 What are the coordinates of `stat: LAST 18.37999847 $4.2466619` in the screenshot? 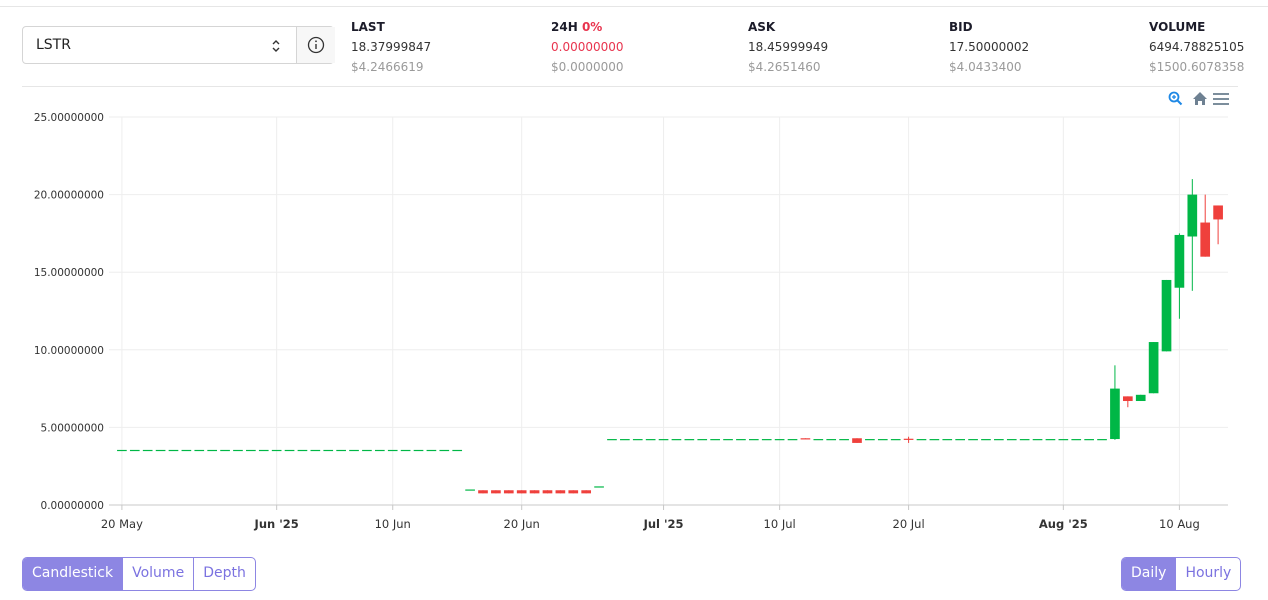 It's located at (391, 47).